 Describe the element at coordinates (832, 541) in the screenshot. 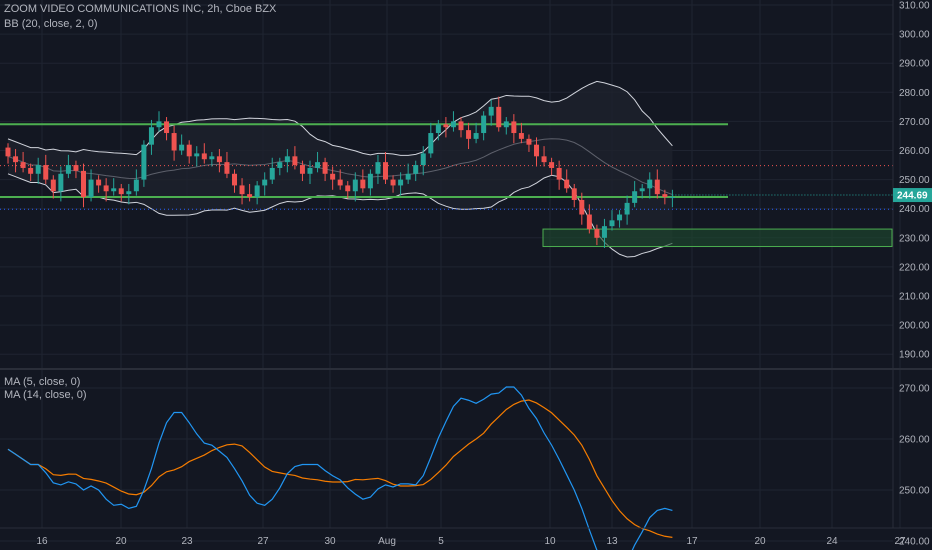

I see `time-tick-label: 24` at that location.